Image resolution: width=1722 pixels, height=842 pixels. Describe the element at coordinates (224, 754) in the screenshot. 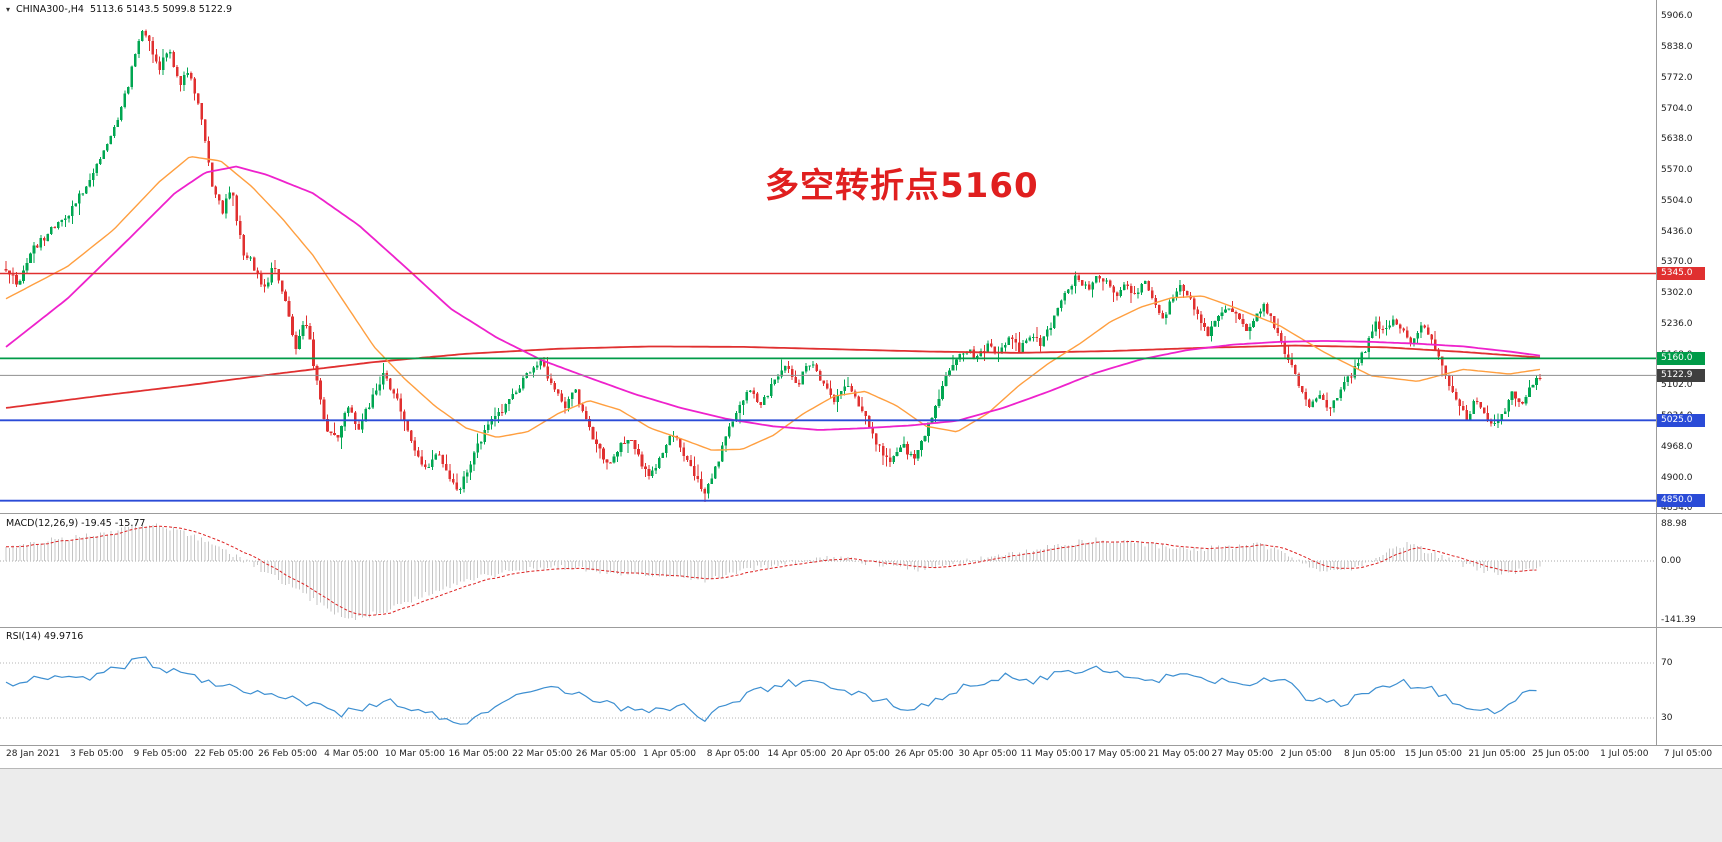

I see `date-label: 22 Feb 05:00` at that location.